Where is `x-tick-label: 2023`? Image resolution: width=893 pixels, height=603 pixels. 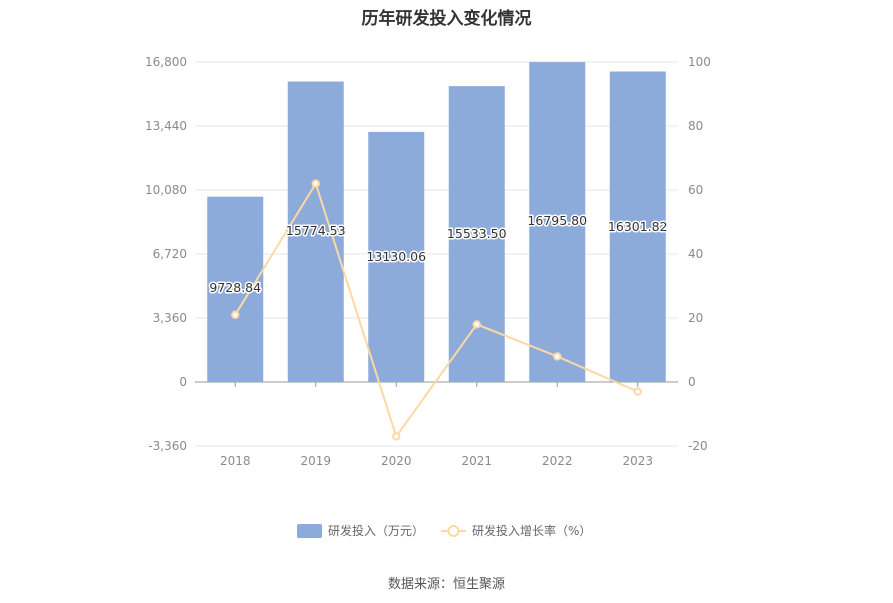 x-tick-label: 2023 is located at coordinates (637, 461).